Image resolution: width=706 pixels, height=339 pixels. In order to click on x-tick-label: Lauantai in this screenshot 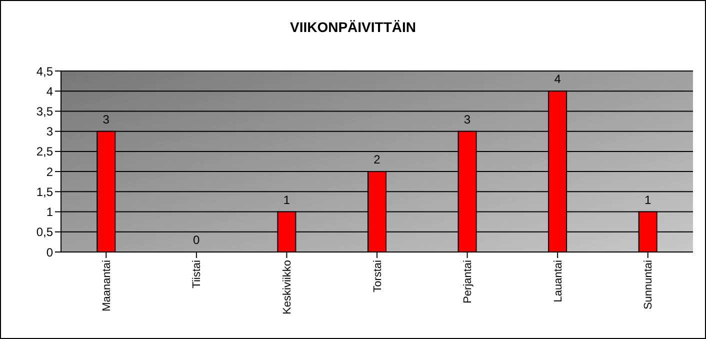, I will do `click(558, 281)`.